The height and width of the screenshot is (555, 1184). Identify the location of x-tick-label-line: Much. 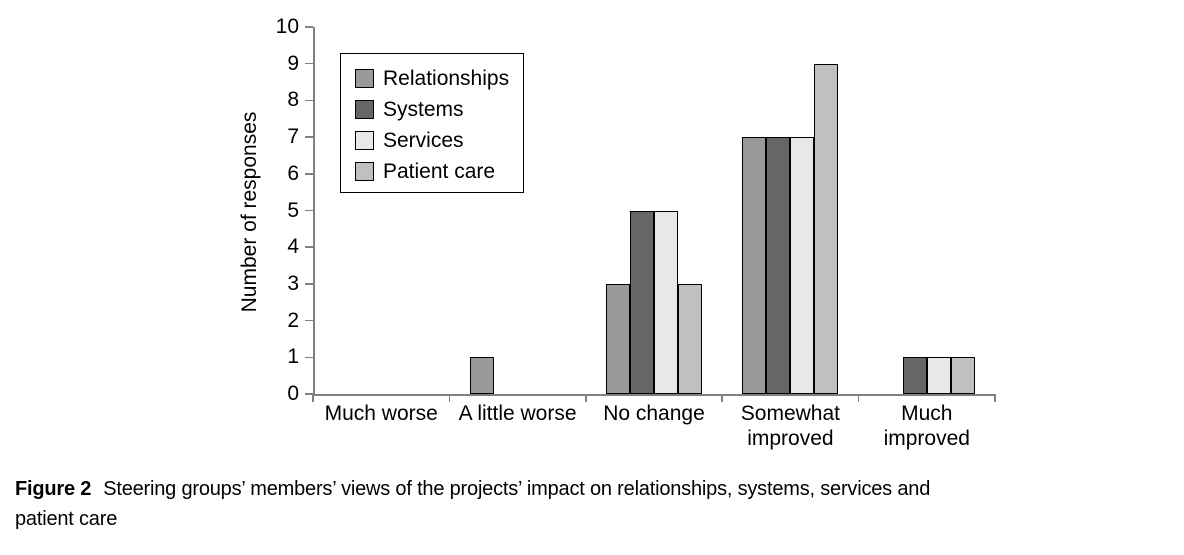
(927, 413).